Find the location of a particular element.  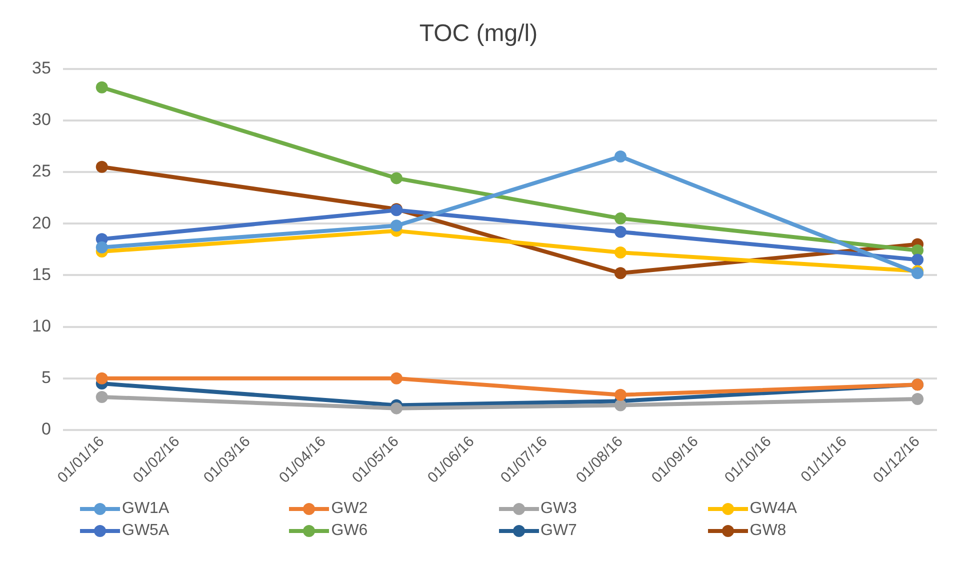

legend-label: GW5A is located at coordinates (146, 531).